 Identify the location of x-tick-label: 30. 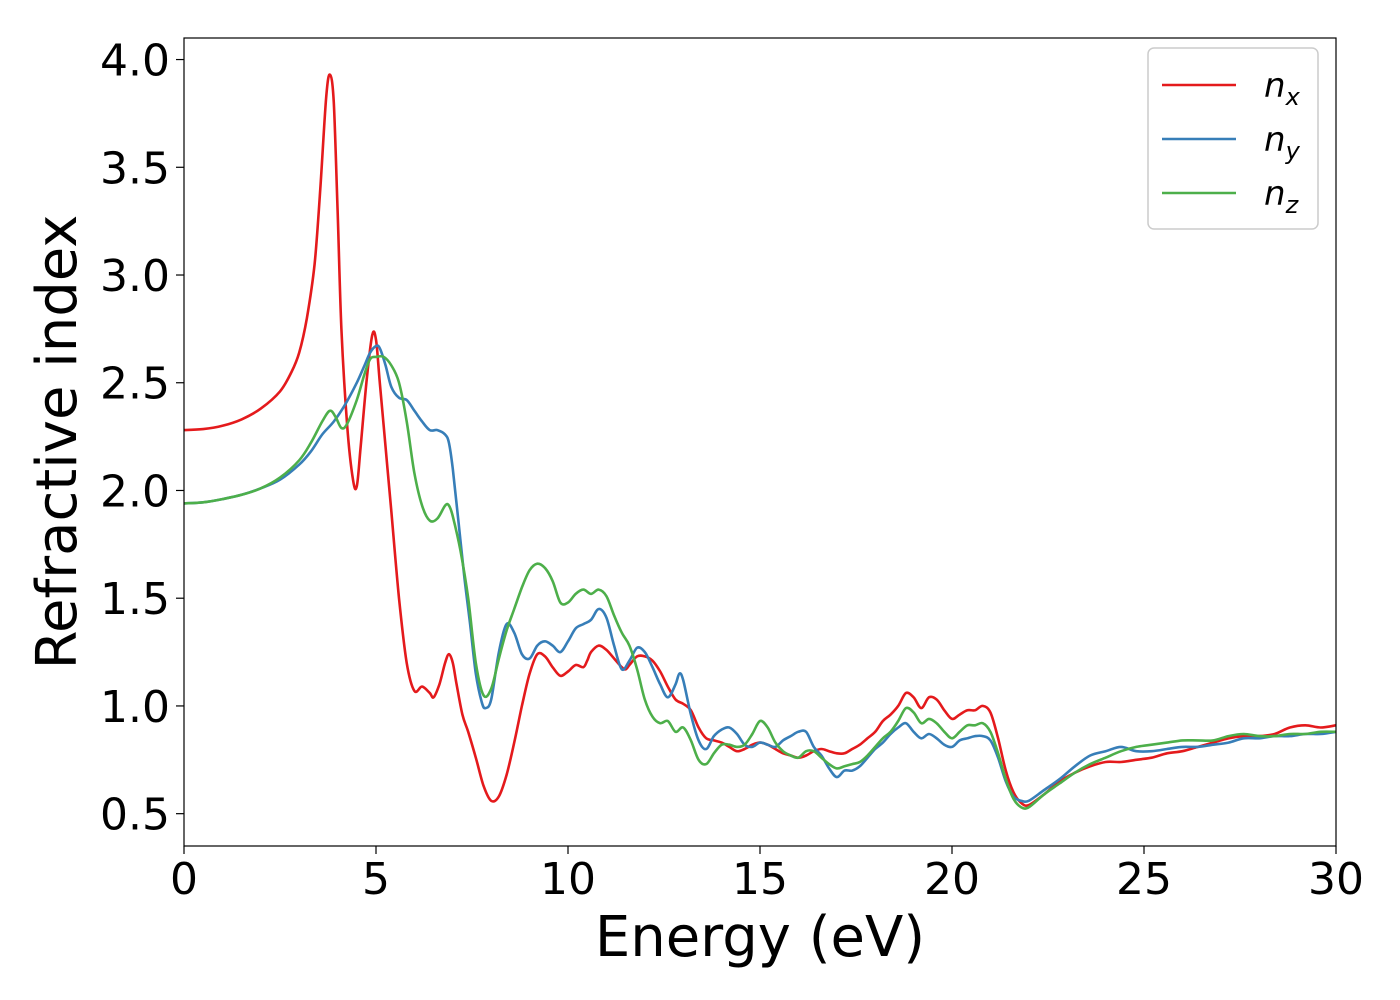
(1336, 879).